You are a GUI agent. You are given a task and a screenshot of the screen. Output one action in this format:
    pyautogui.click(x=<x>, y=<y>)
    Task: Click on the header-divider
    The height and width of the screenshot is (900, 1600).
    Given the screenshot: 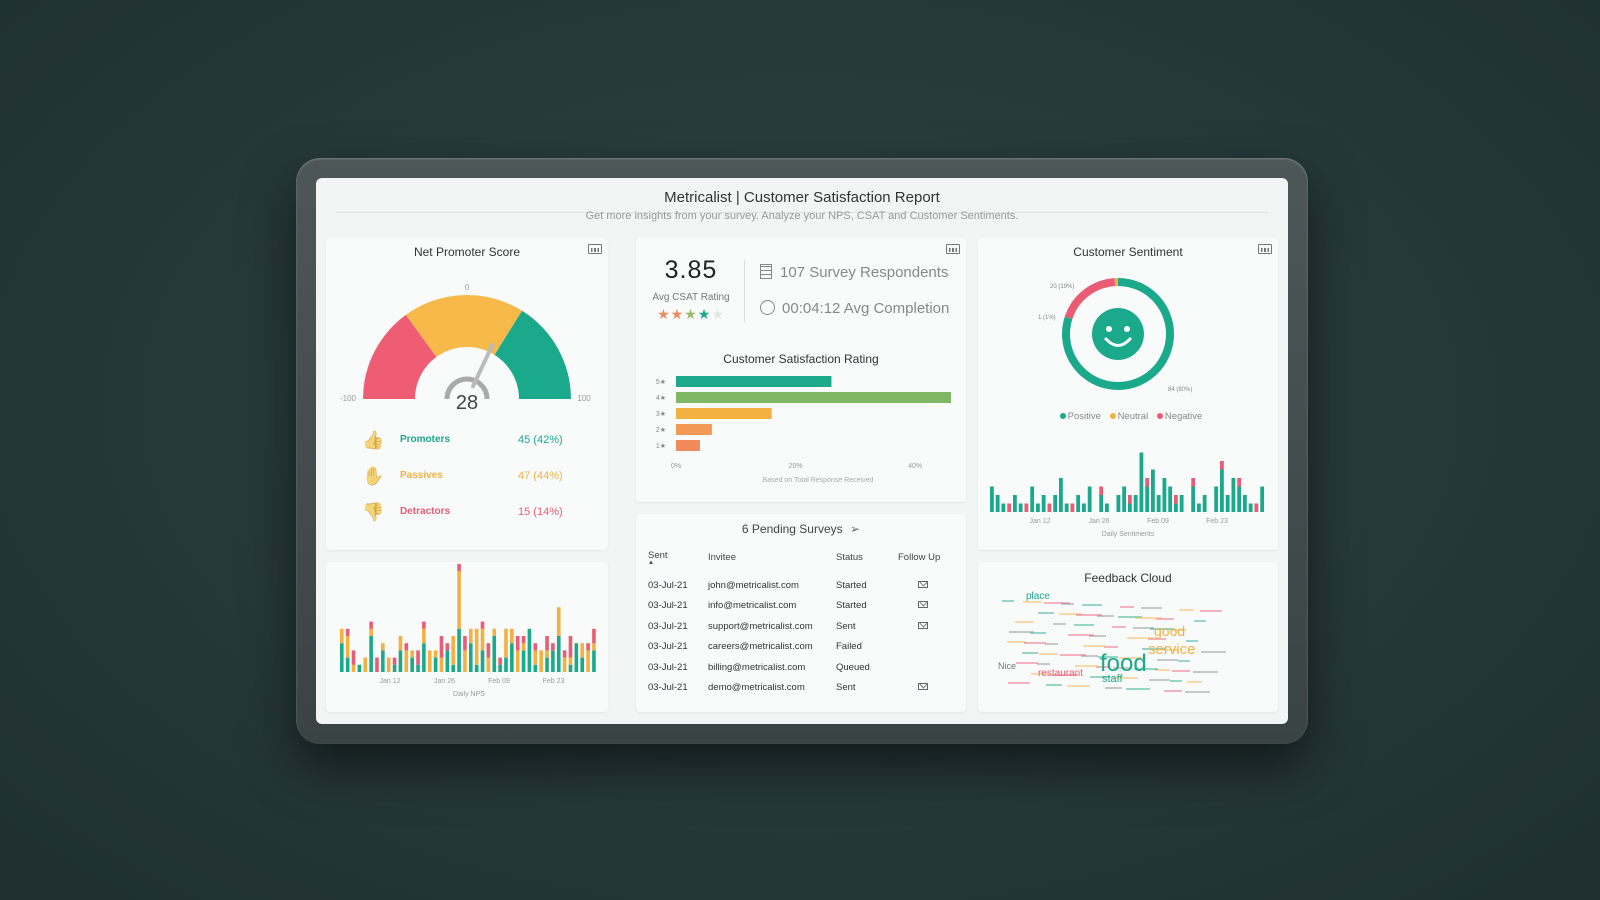 What is the action you would take?
    pyautogui.click(x=802, y=212)
    